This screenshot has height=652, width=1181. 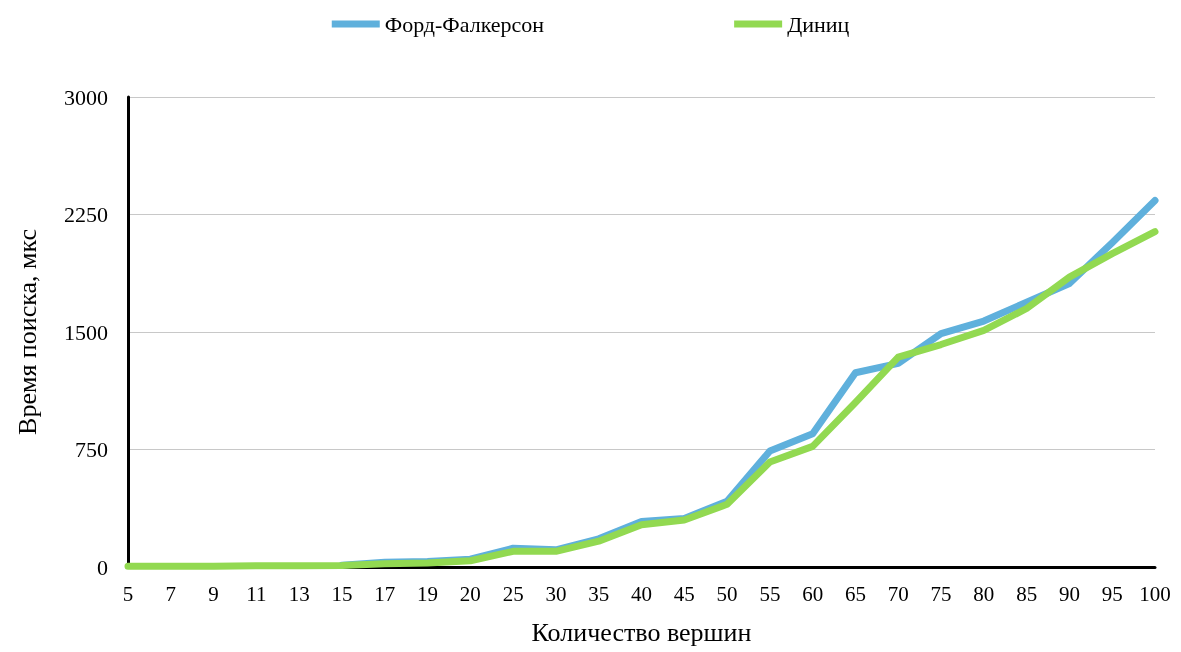 What do you see at coordinates (86, 332) in the screenshot?
I see `y-tick-label: 1500` at bounding box center [86, 332].